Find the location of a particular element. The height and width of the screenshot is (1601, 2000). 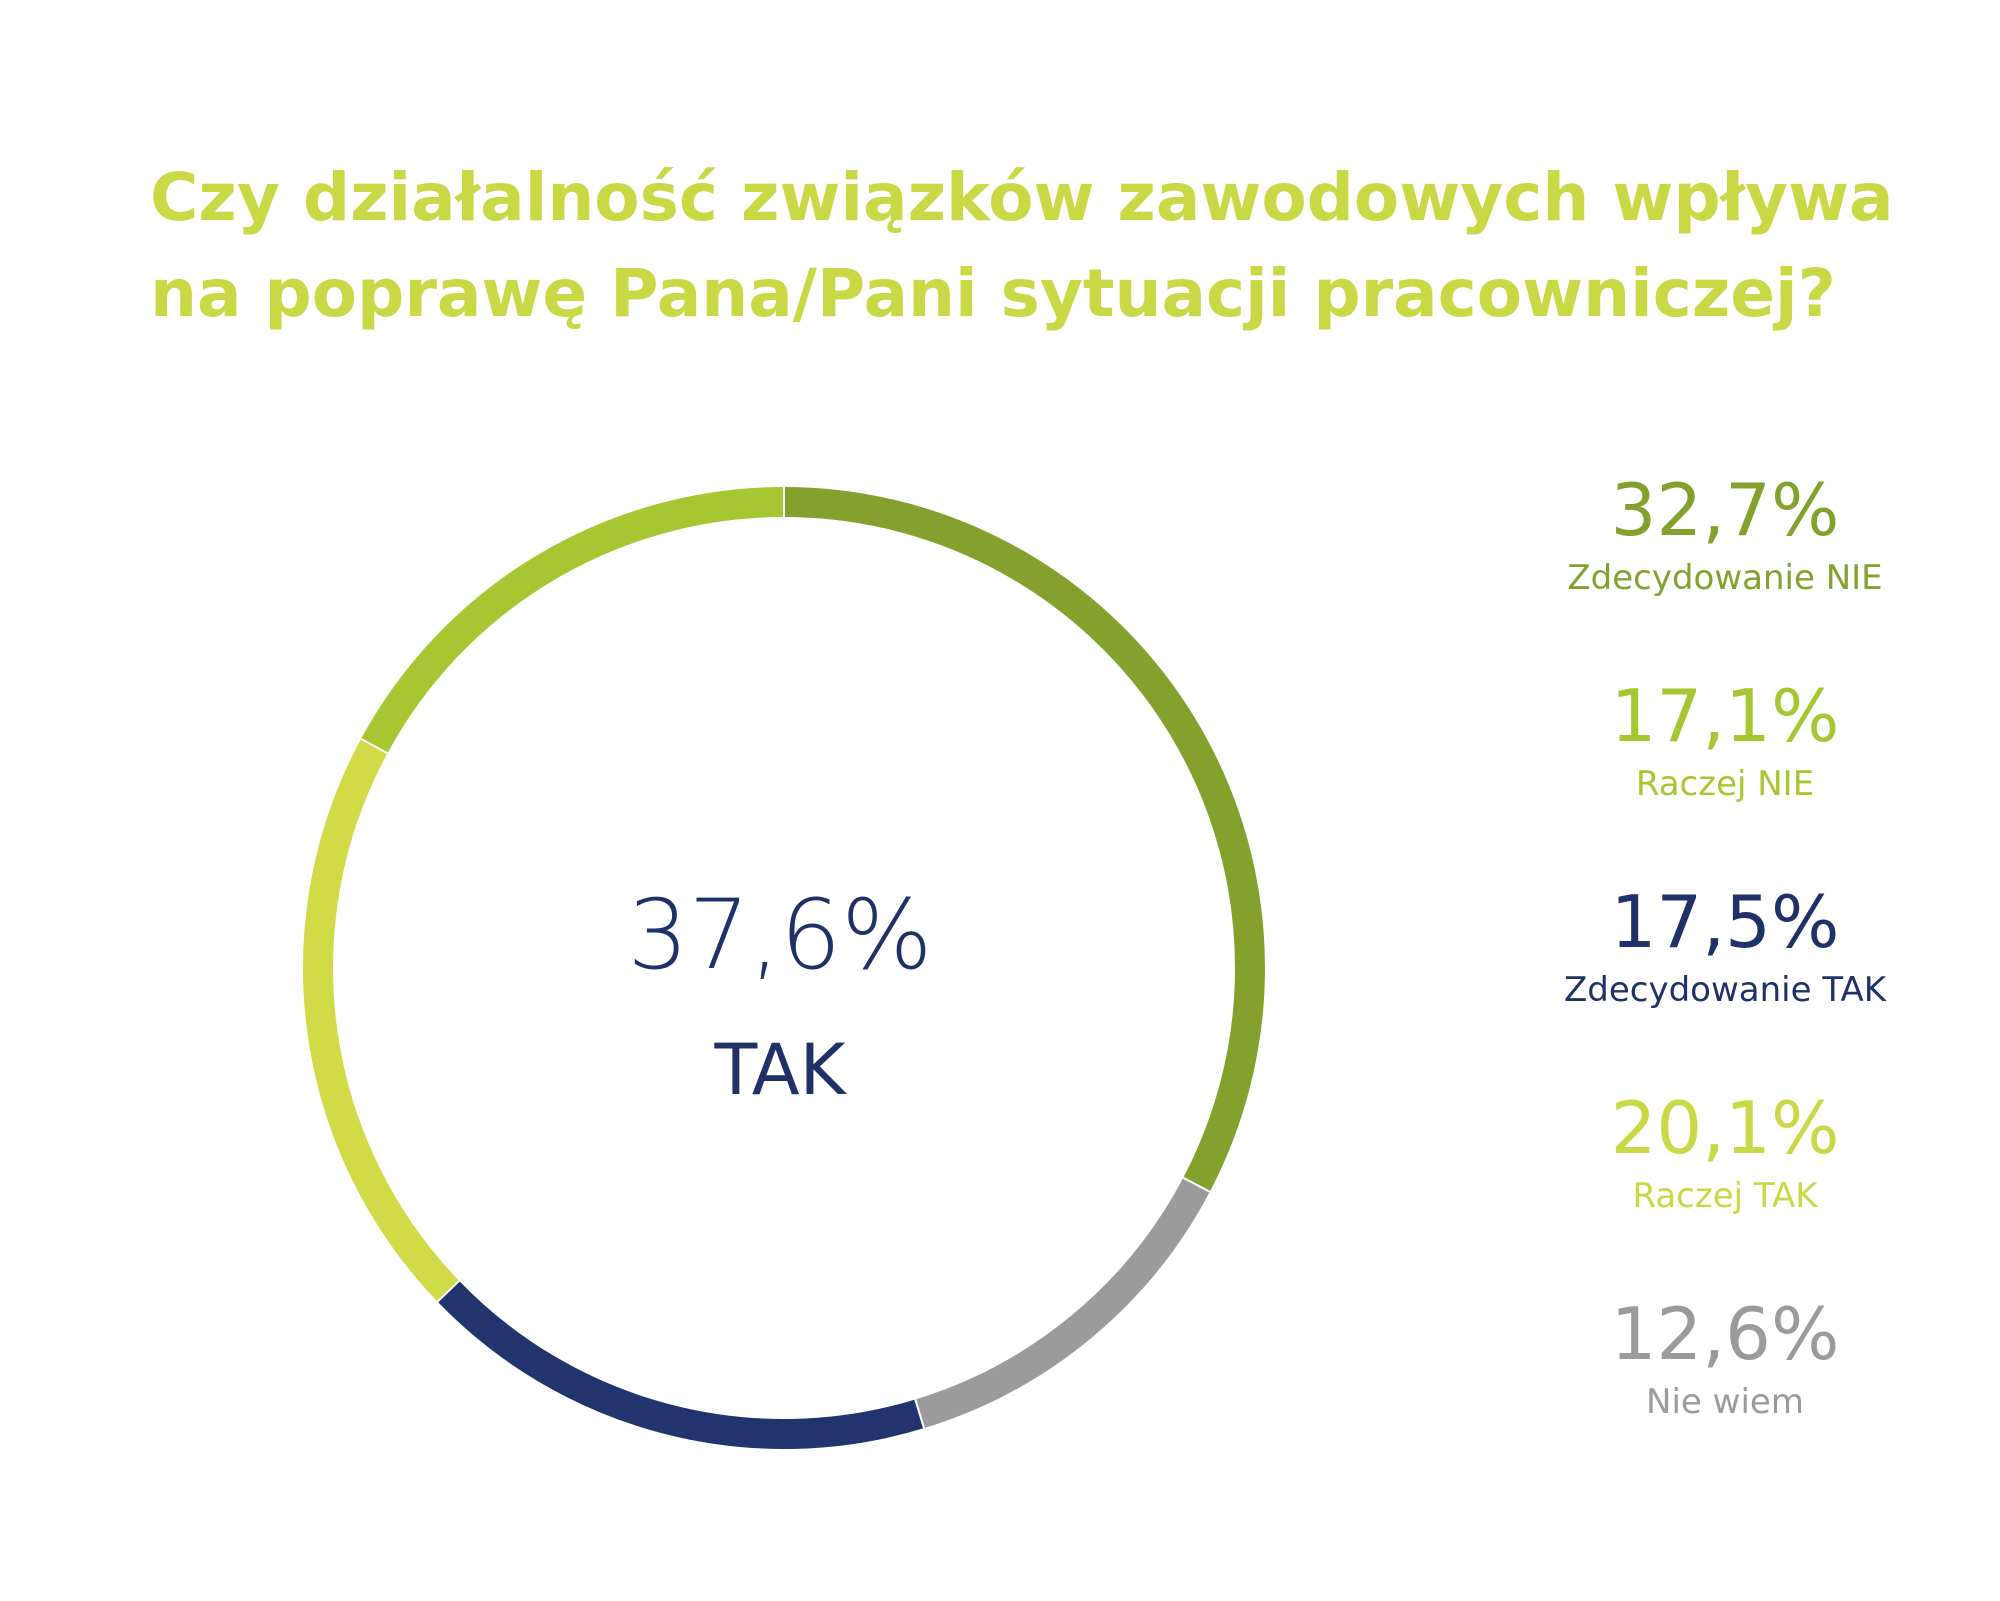

legend-item: 32,7% Zdecydowanie NIE is located at coordinates (1725, 573).